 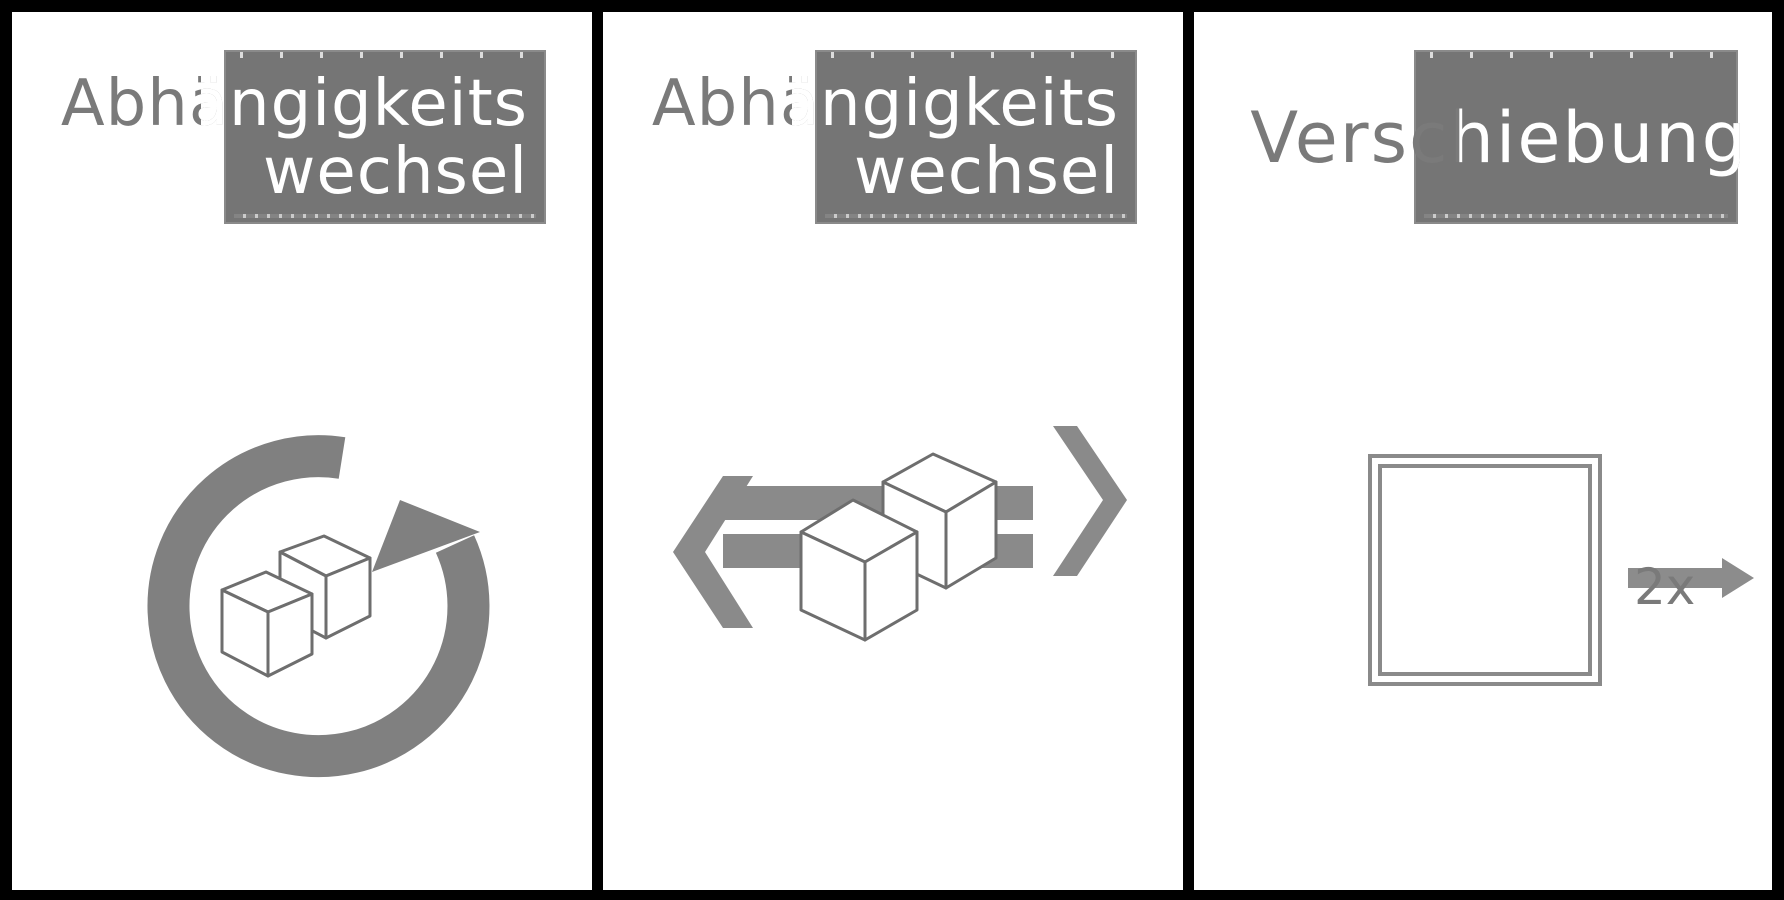 What do you see at coordinates (1561, 570) in the screenshot?
I see `square-shift-icon: 2x` at bounding box center [1561, 570].